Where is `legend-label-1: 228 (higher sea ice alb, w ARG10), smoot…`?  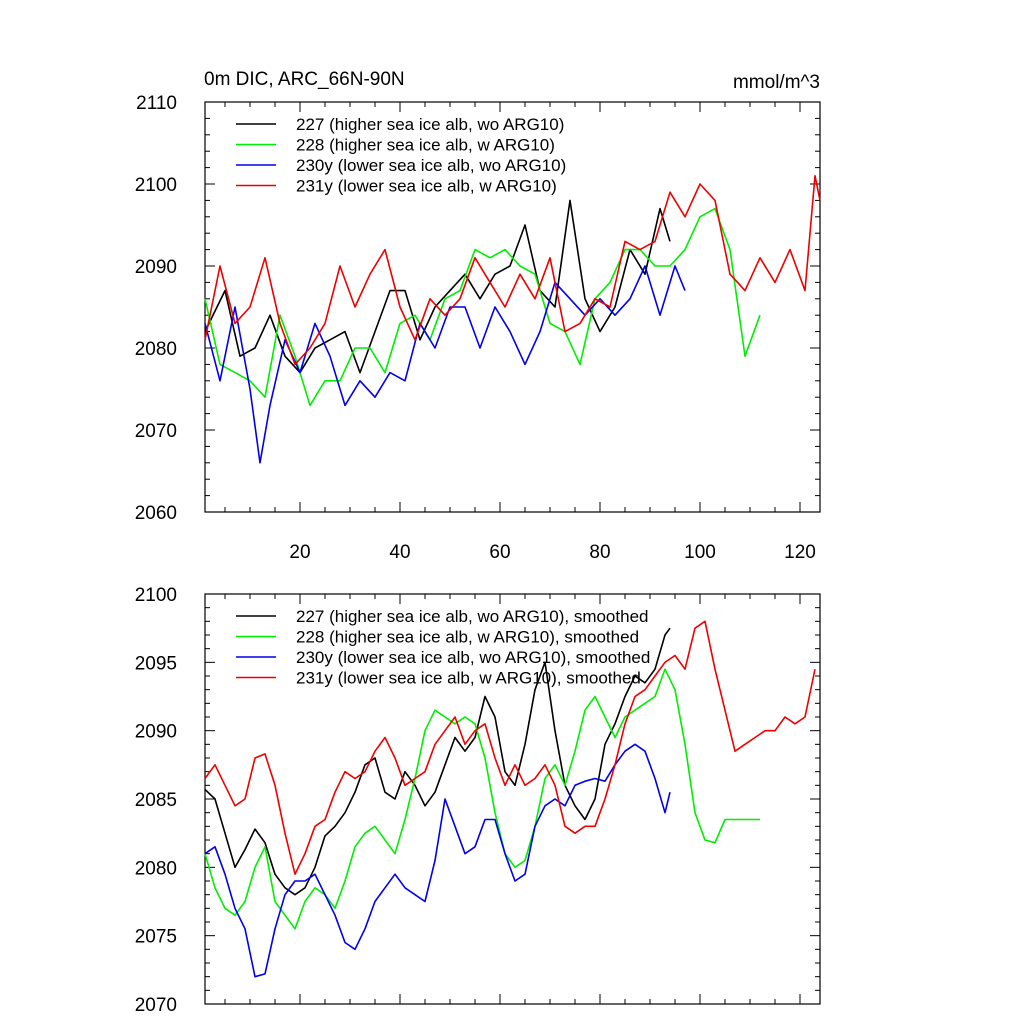 legend-label-1: 228 (higher sea ice alb, w ARG10), smoot… is located at coordinates (467, 637).